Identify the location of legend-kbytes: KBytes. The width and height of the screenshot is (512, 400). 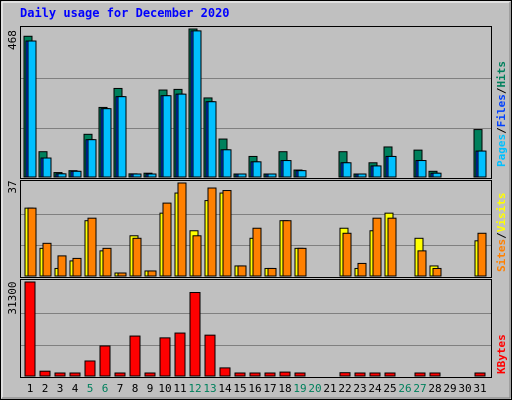
(501, 354).